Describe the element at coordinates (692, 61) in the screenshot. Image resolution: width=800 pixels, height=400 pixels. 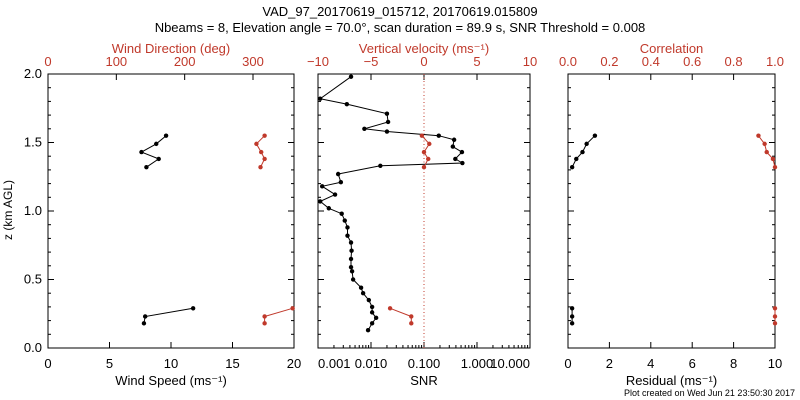
I see `top-tick-label: 0.6` at that location.